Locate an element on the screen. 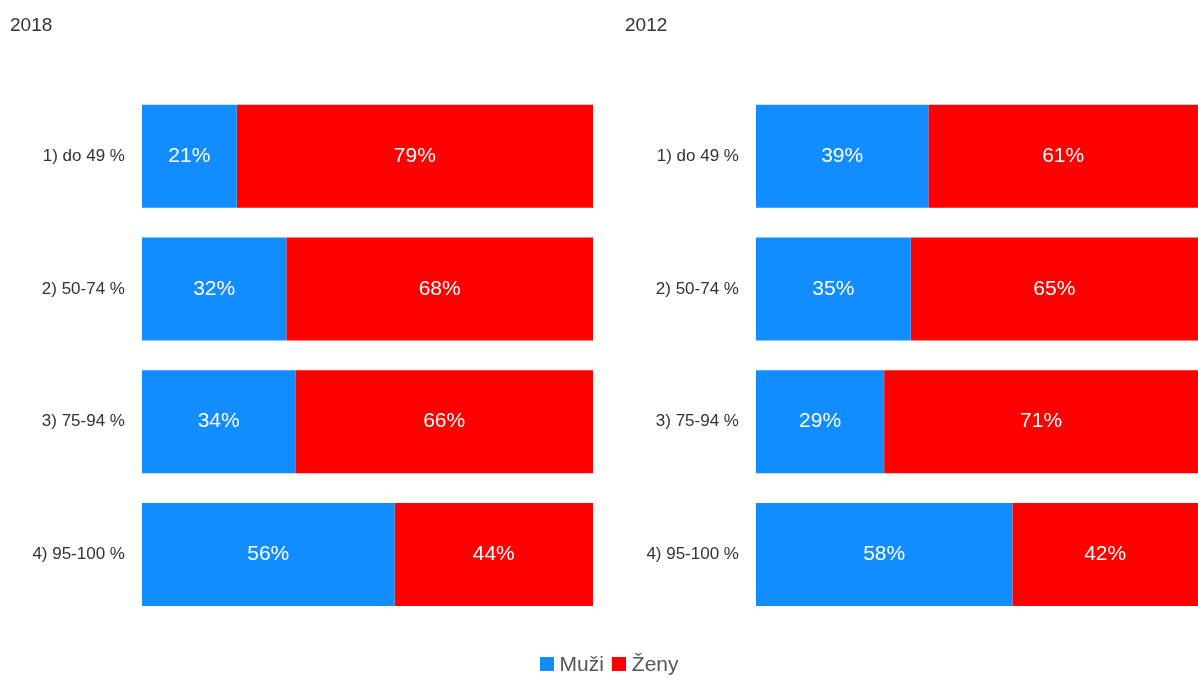 The width and height of the screenshot is (1198, 684). data-label: 66% is located at coordinates (444, 420).